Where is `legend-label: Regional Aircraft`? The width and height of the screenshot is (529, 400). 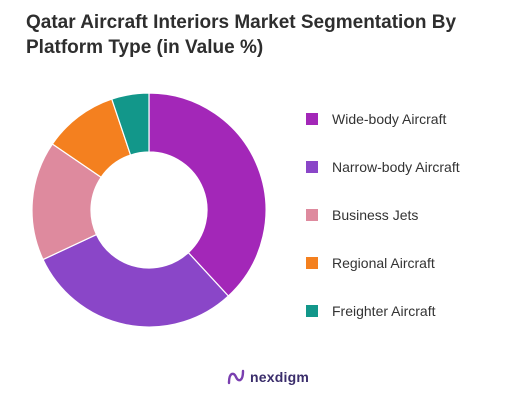 legend-label: Regional Aircraft is located at coordinates (383, 263).